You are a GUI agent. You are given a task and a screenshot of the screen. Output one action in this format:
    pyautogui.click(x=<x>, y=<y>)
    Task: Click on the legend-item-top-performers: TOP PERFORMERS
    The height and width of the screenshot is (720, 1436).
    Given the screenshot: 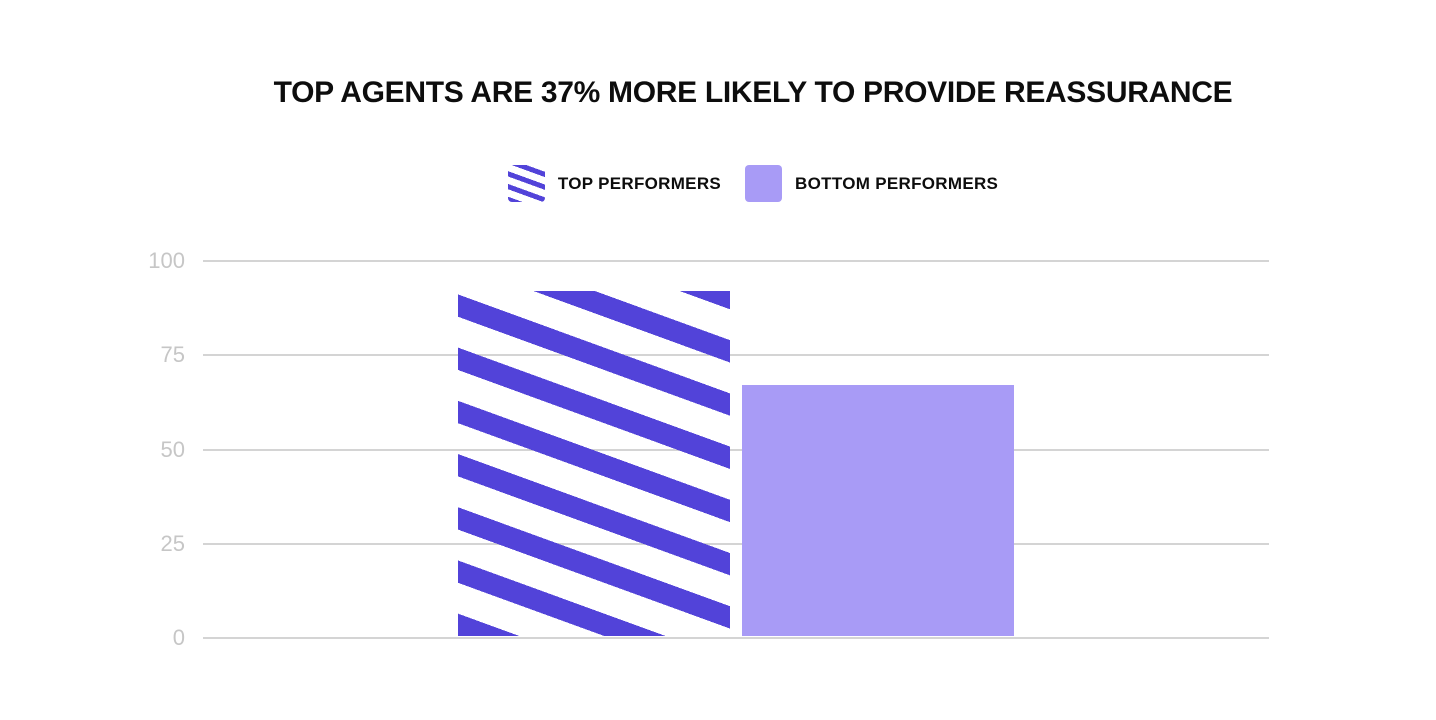 What is the action you would take?
    pyautogui.click(x=614, y=183)
    